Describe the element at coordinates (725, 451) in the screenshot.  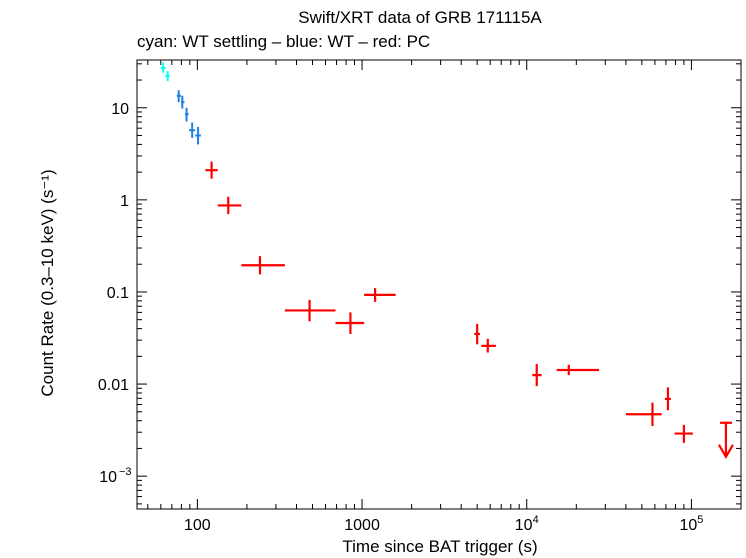
I see `upper-limit-head` at that location.